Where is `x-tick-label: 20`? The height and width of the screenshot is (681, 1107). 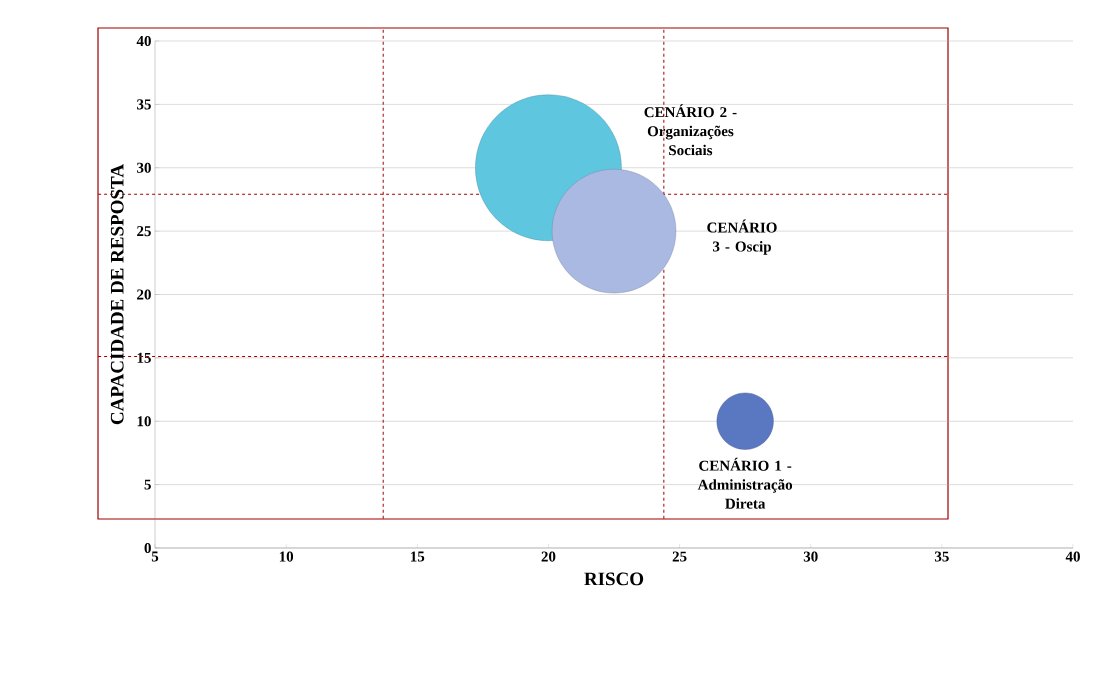 x-tick-label: 20 is located at coordinates (548, 556).